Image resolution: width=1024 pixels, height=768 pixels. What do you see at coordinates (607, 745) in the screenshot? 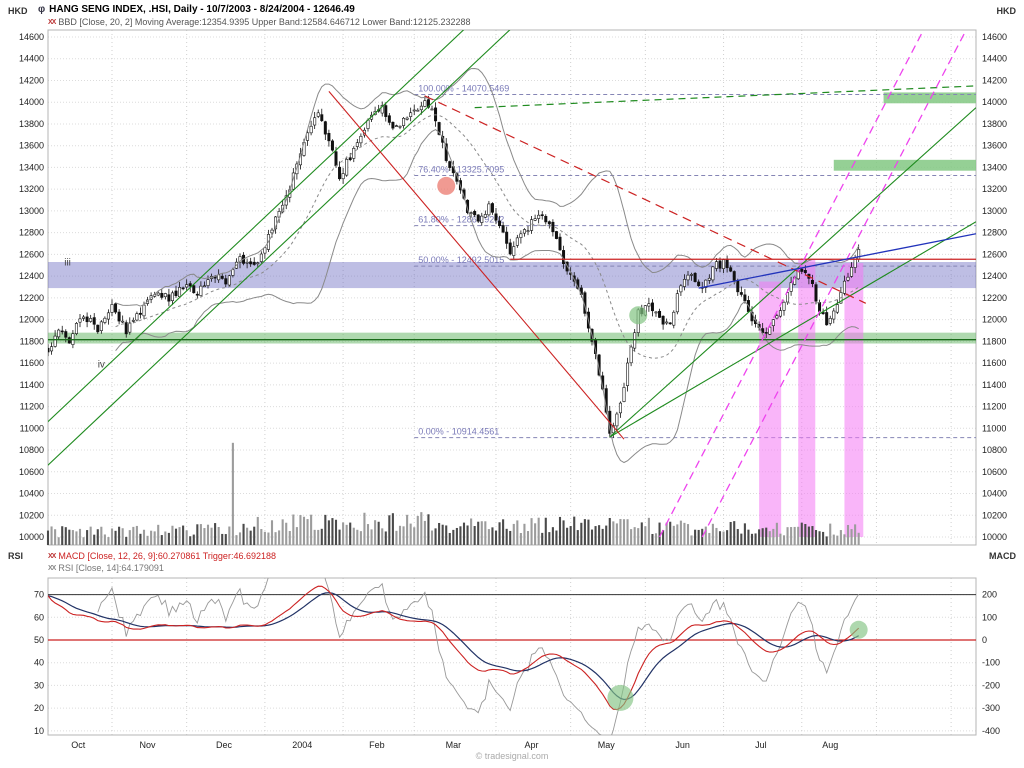
I see `month-label: May` at bounding box center [607, 745].